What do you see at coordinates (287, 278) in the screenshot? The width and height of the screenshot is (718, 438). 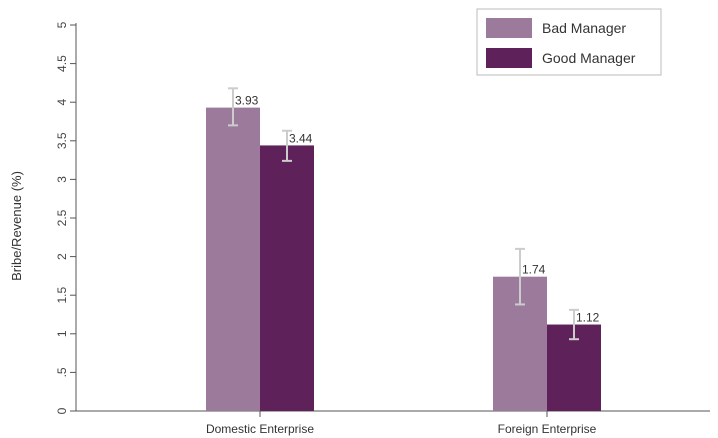 I see `bar-good-manager-domestic-enterprise` at bounding box center [287, 278].